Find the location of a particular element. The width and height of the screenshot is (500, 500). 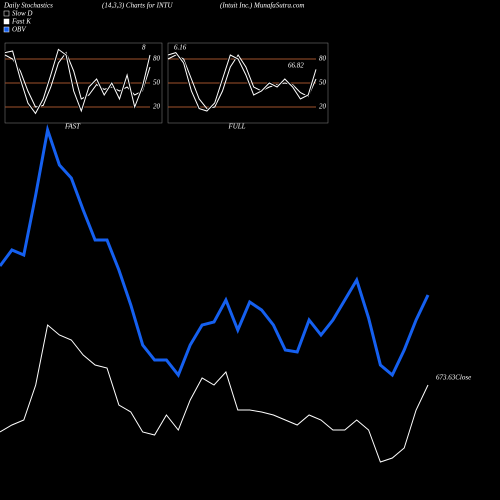

legend-label: Fast K is located at coordinates (21, 22).